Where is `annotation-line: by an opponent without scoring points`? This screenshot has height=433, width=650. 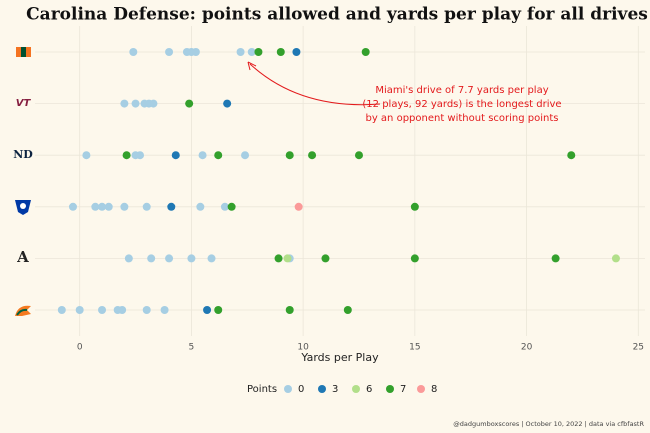 annotation-line: by an opponent without scoring points is located at coordinates (461, 118).